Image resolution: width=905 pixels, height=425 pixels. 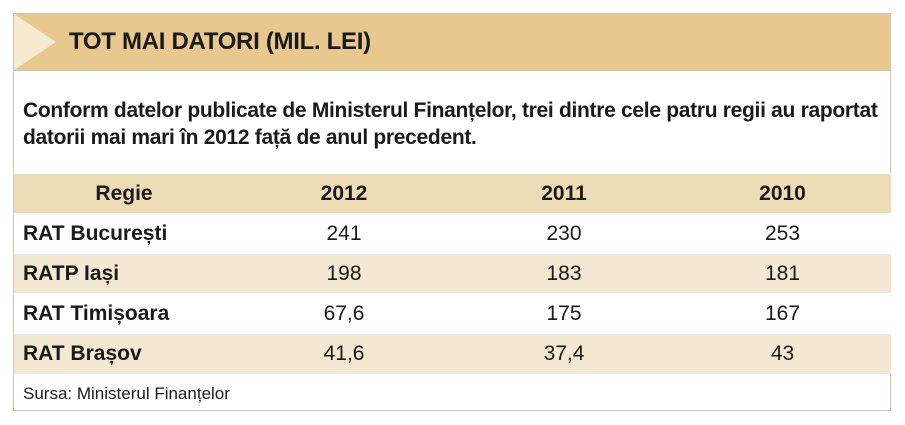 What do you see at coordinates (782, 353) in the screenshot?
I see `cell-value: 43` at bounding box center [782, 353].